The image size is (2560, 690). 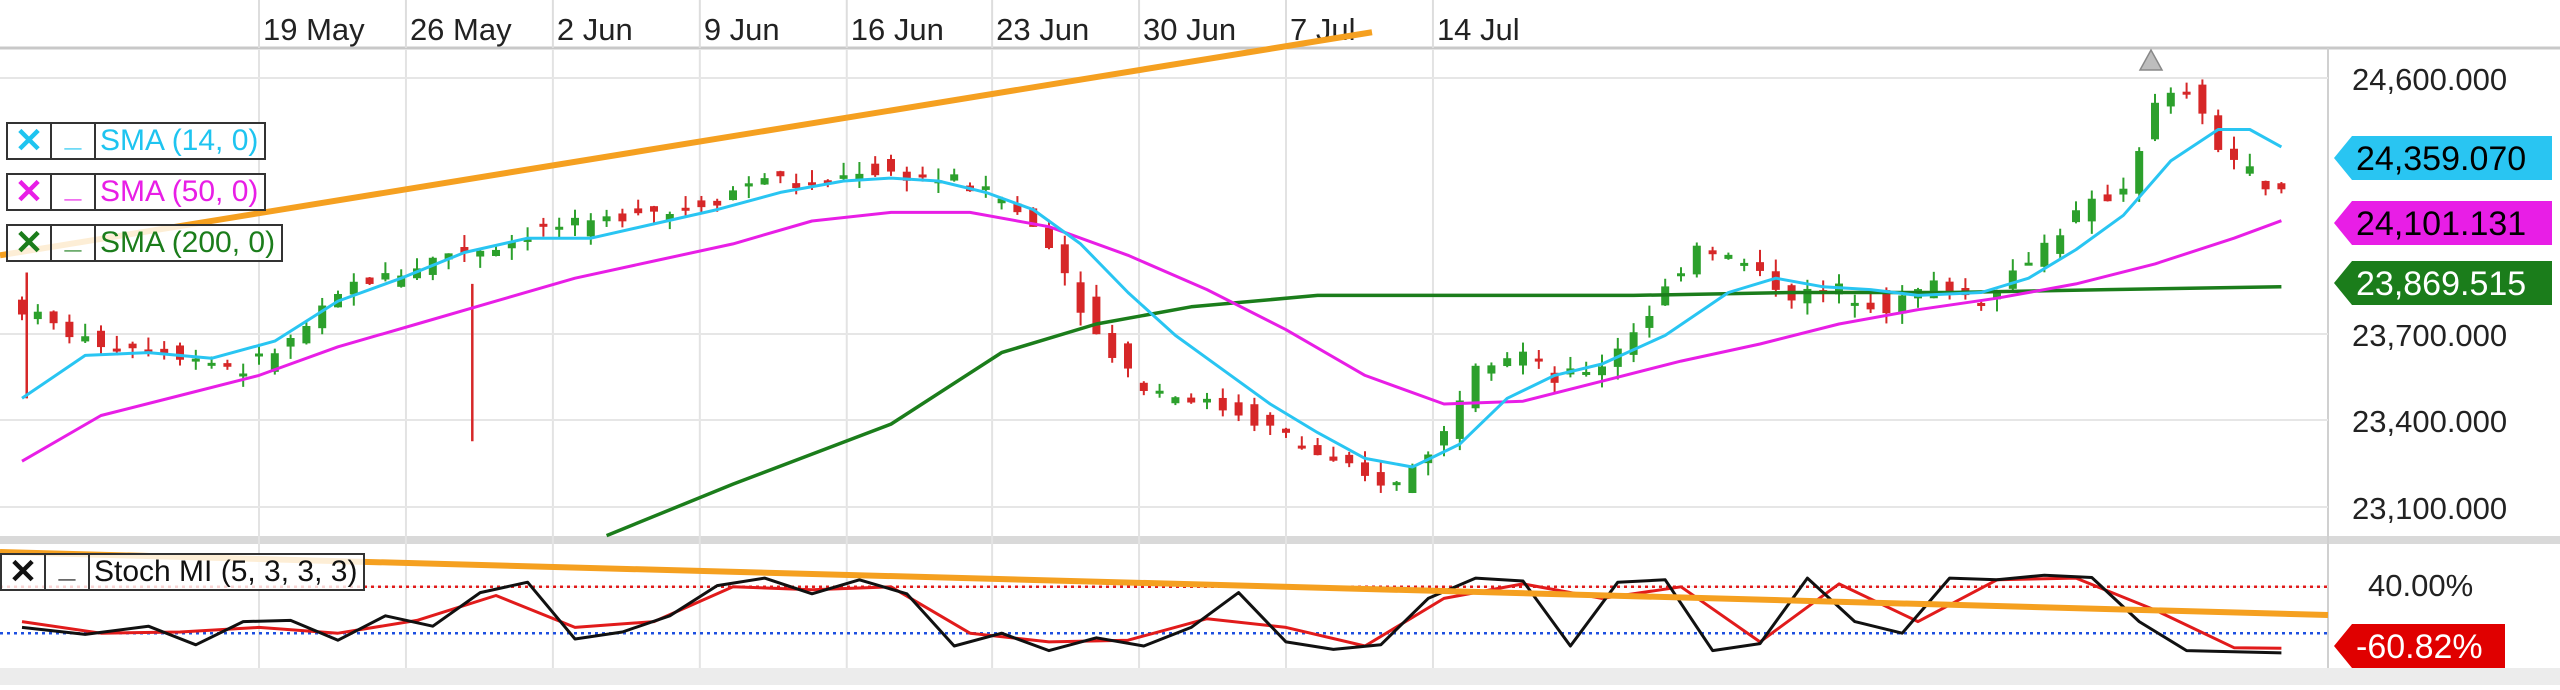 I want to click on legend-label-stoch: Stoch MI (5, 3, 3, 3), so click(x=226, y=571).